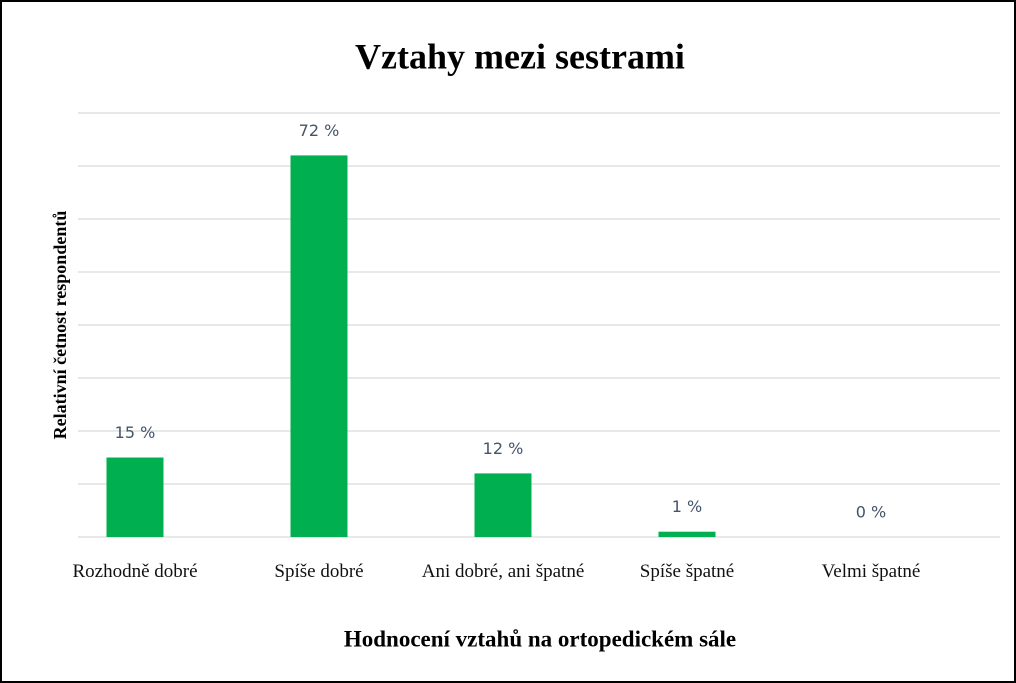 The image size is (1016, 683). I want to click on x-tick-label: Rozhodně dobré, so click(135, 571).